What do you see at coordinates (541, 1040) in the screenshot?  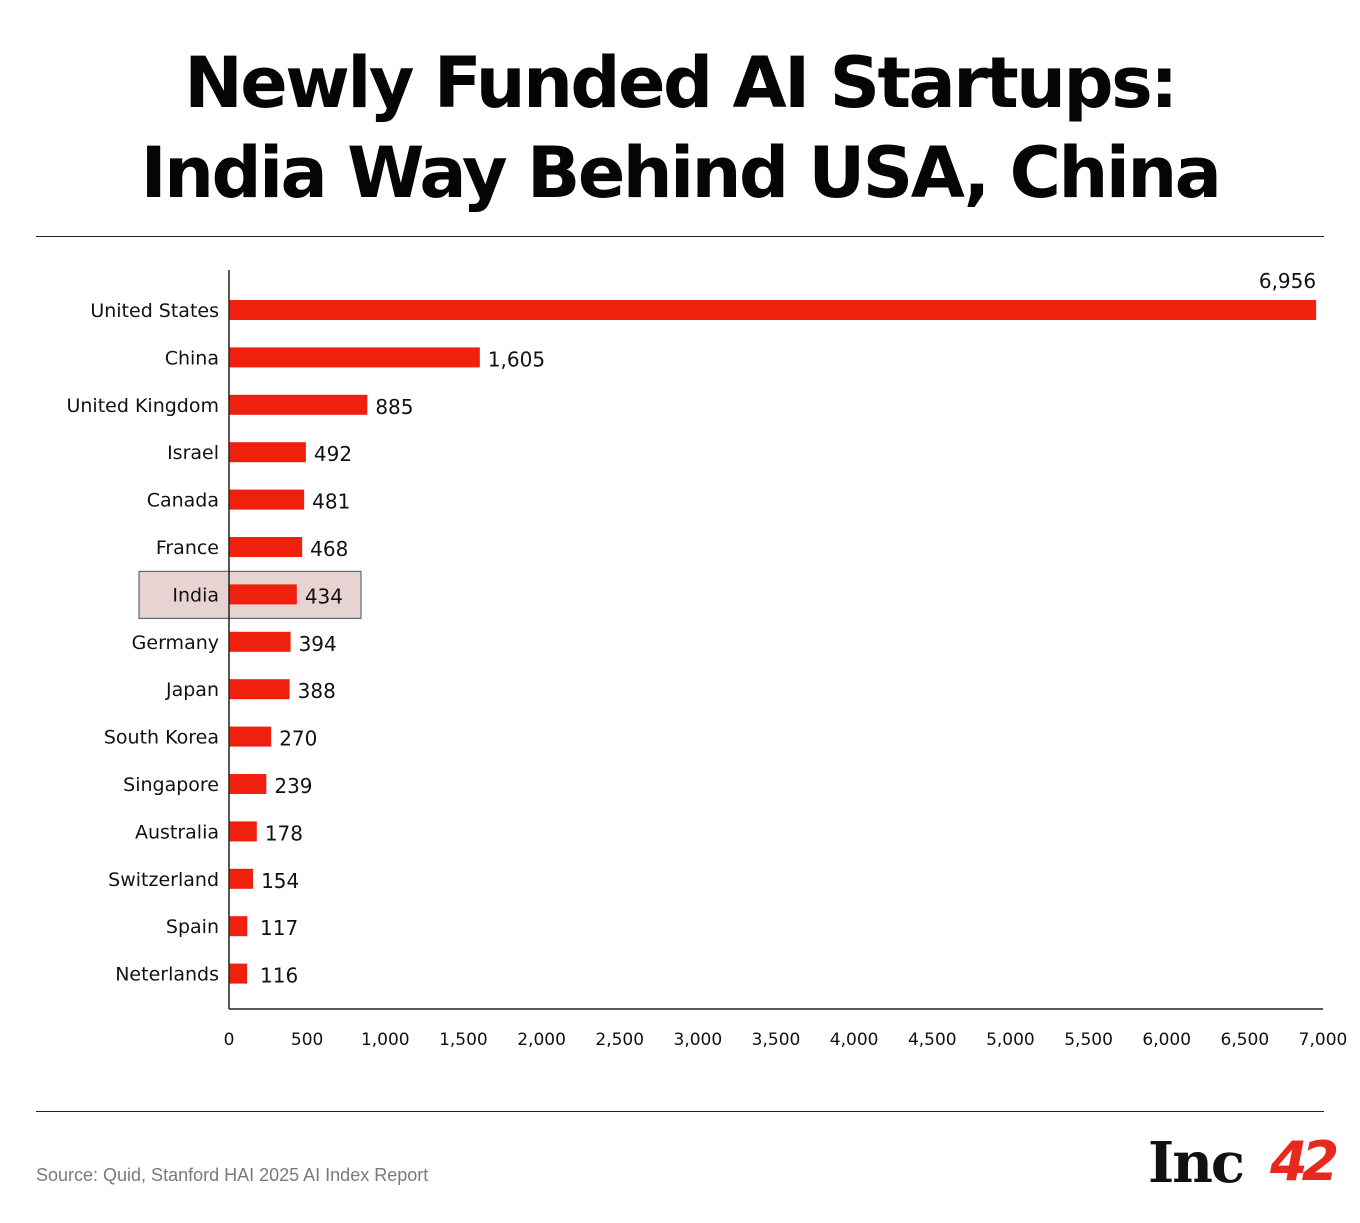 I see `x-tick-label: 2,000` at bounding box center [541, 1040].